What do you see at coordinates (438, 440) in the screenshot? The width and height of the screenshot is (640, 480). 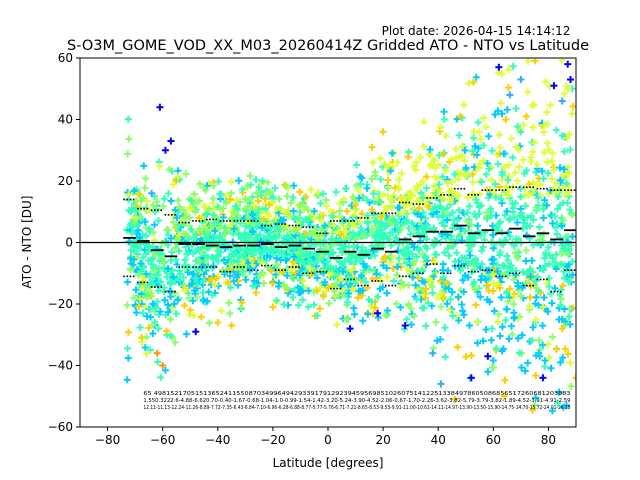 I see `x-tick-label: 40` at bounding box center [438, 440].